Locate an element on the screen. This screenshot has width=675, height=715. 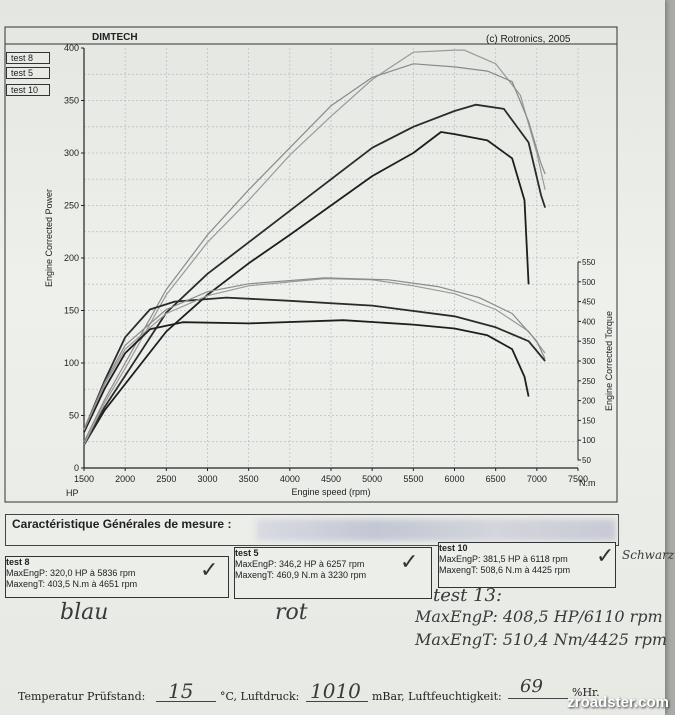
humidity-value: 69 is located at coordinates (531, 686).